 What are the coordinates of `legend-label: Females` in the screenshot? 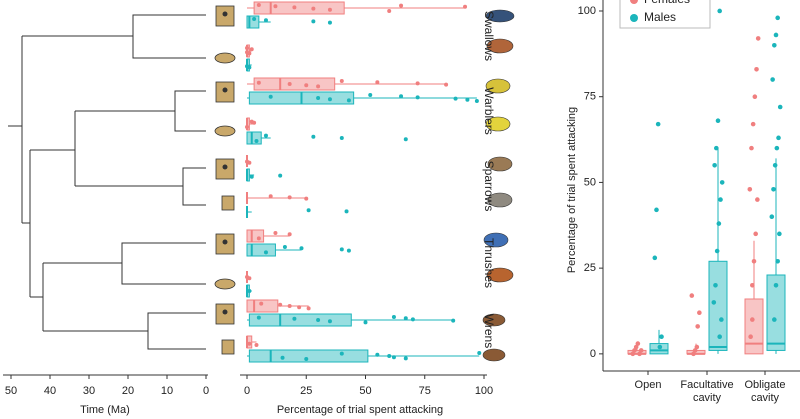 It's located at (667, 3).